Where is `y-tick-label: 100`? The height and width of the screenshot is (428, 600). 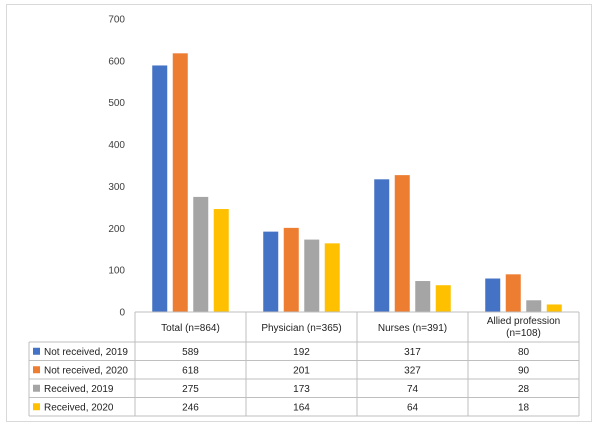 y-tick-label: 100 is located at coordinates (116, 271).